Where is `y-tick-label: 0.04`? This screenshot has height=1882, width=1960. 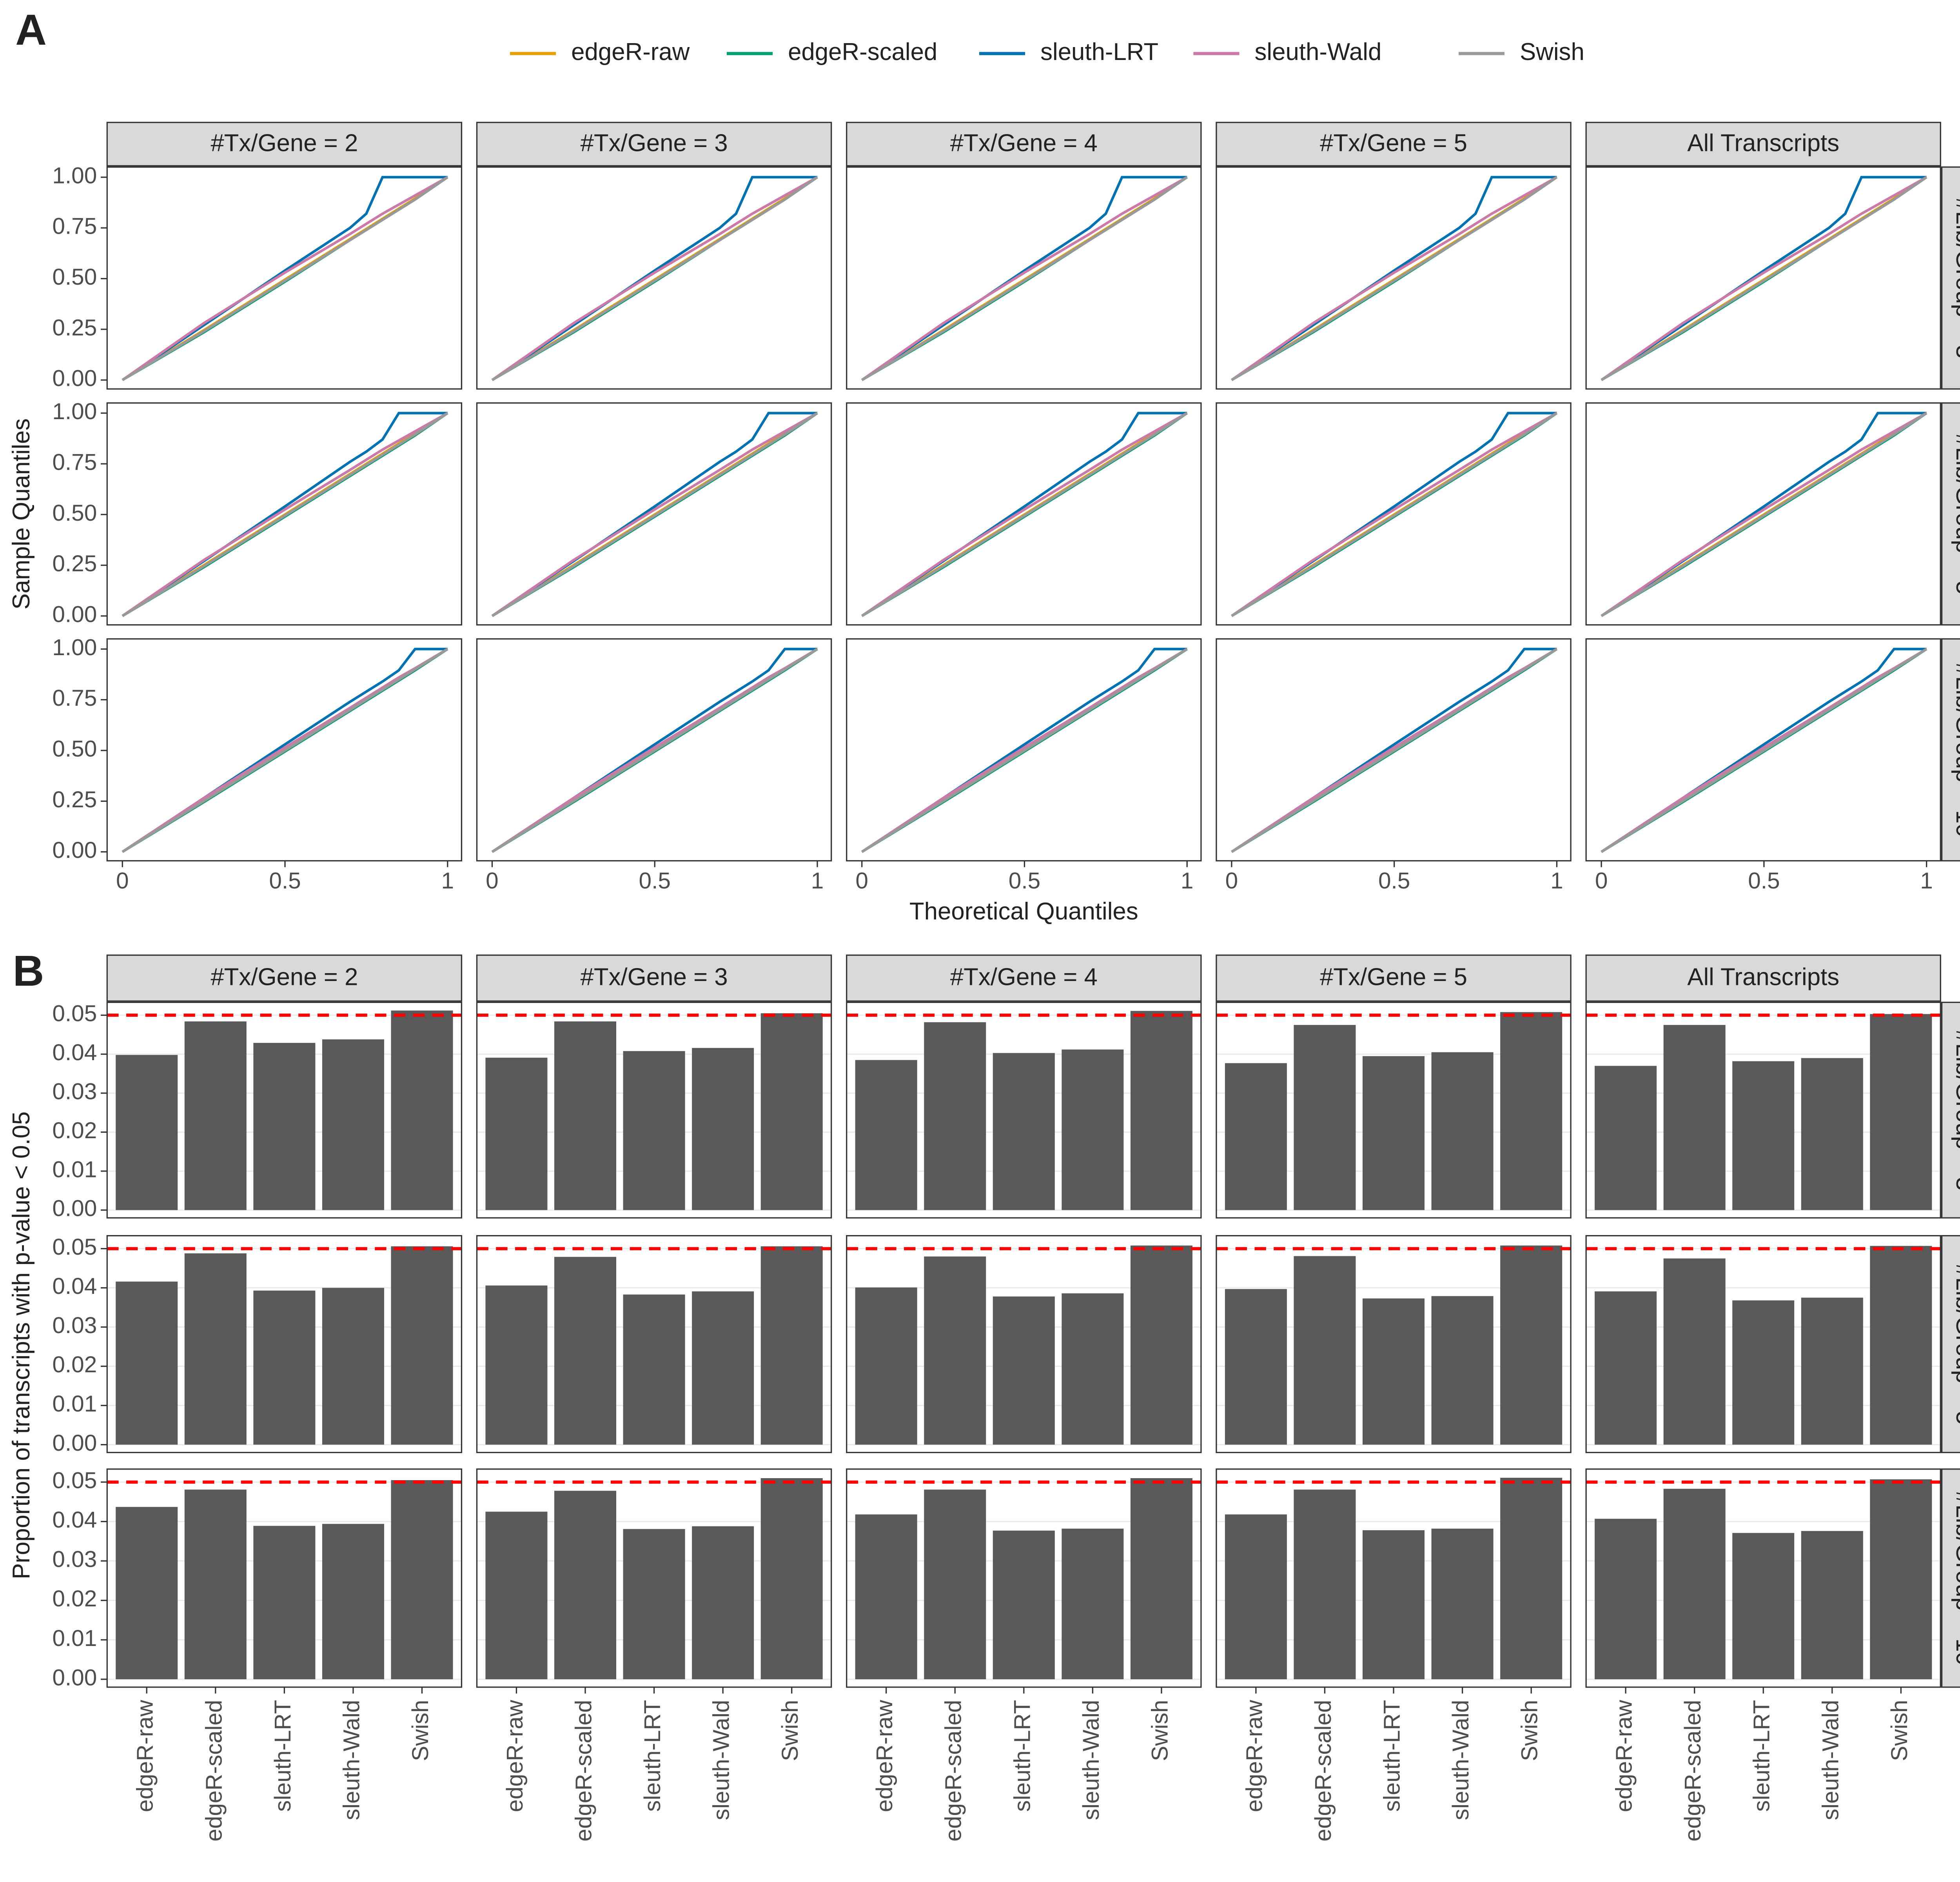
y-tick-label: 0.04 is located at coordinates (74, 1286).